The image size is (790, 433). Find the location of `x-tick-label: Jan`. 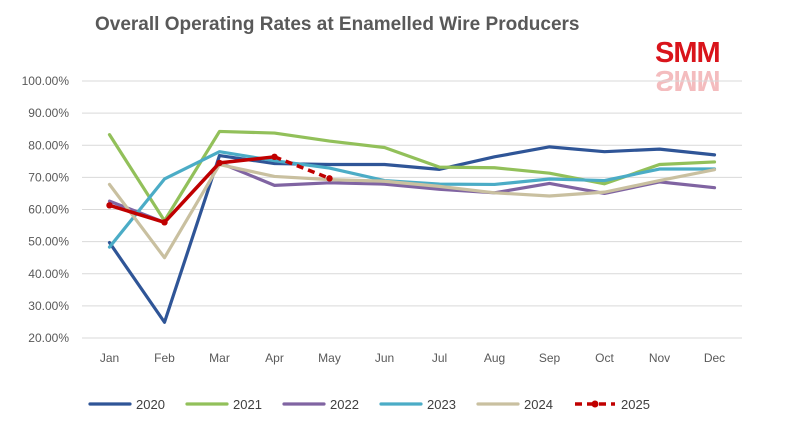

x-tick-label: Jan is located at coordinates (109, 358).